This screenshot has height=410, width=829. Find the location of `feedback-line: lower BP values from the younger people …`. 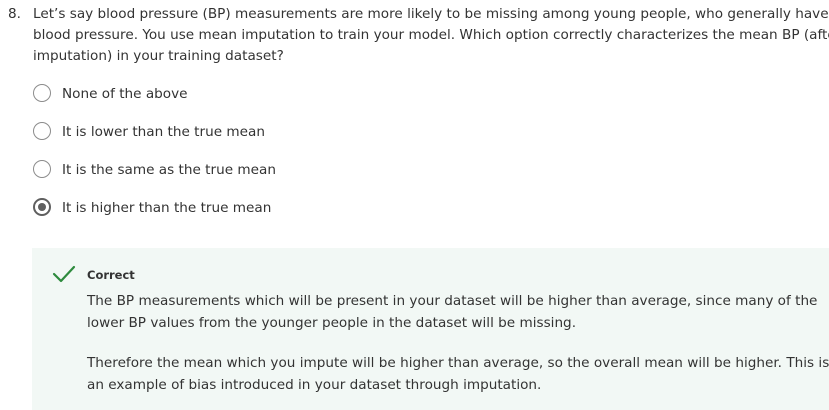

feedback-line: lower BP values from the younger people … is located at coordinates (332, 323).